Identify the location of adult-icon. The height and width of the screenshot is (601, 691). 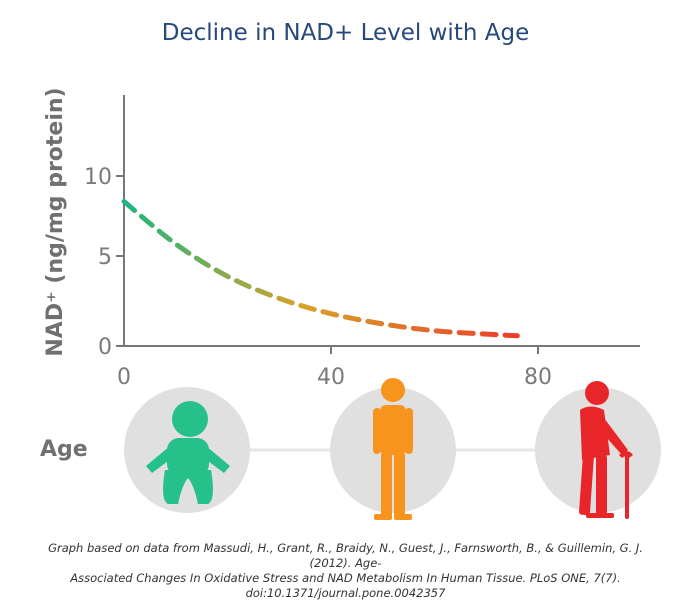
(393, 449).